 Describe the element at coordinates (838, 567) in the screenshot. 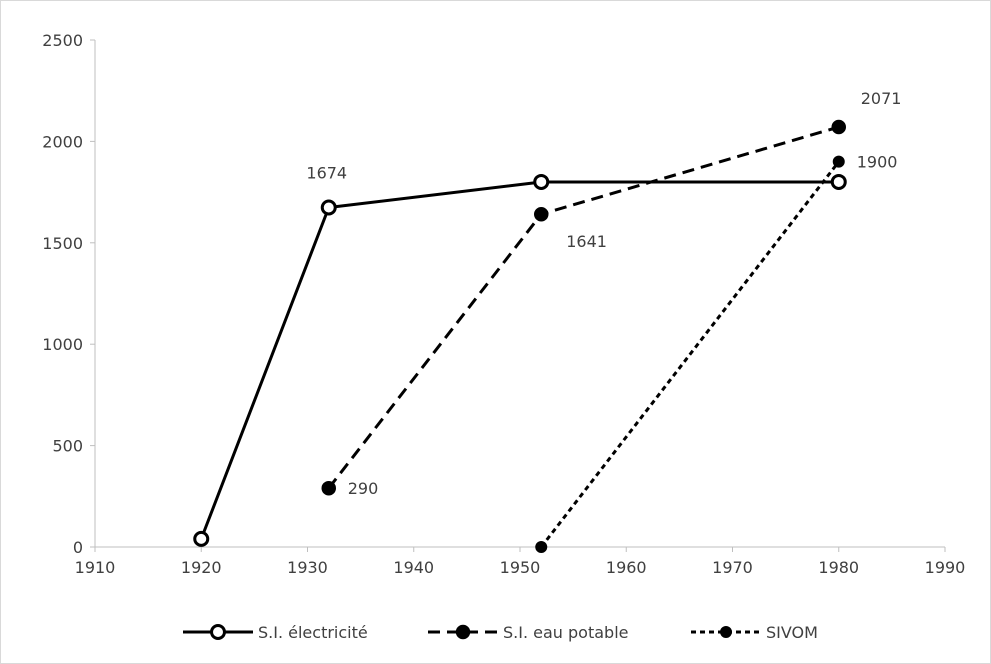

I see `x-tick-label: 1980` at that location.